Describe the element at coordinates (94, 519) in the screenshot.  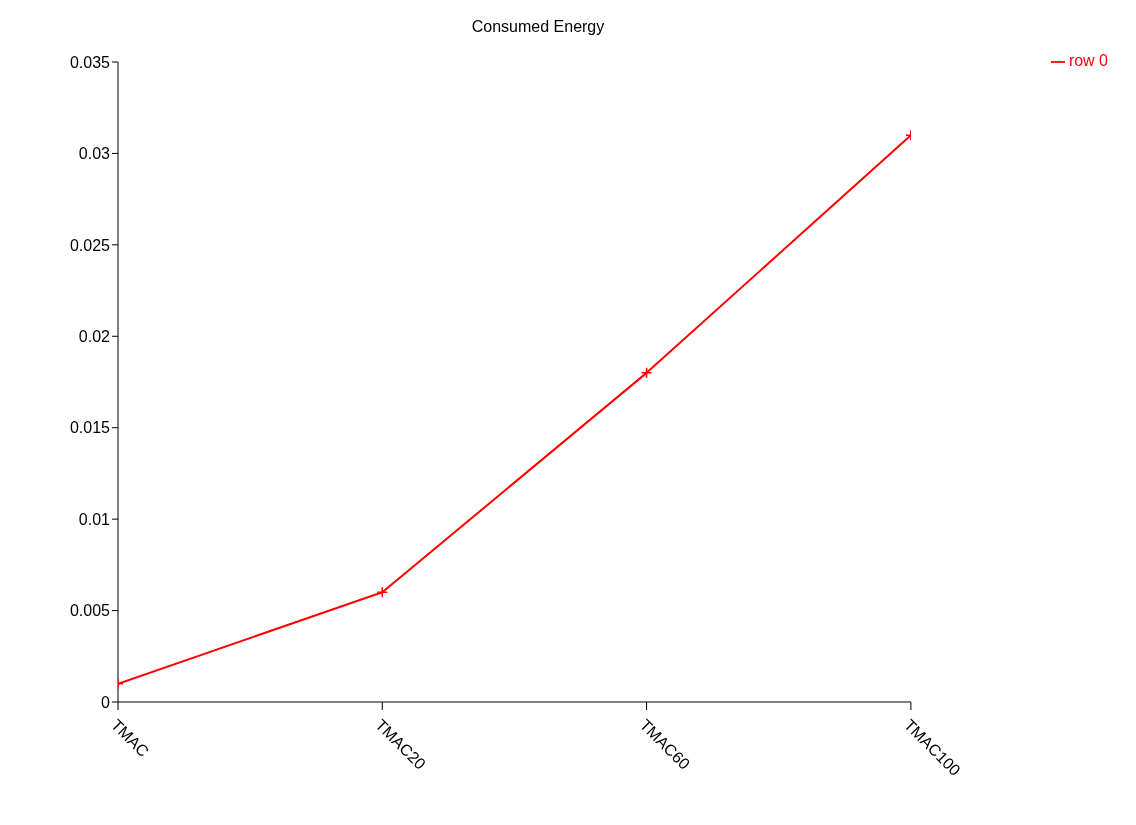
I see `y-tick-label: 0.01` at that location.